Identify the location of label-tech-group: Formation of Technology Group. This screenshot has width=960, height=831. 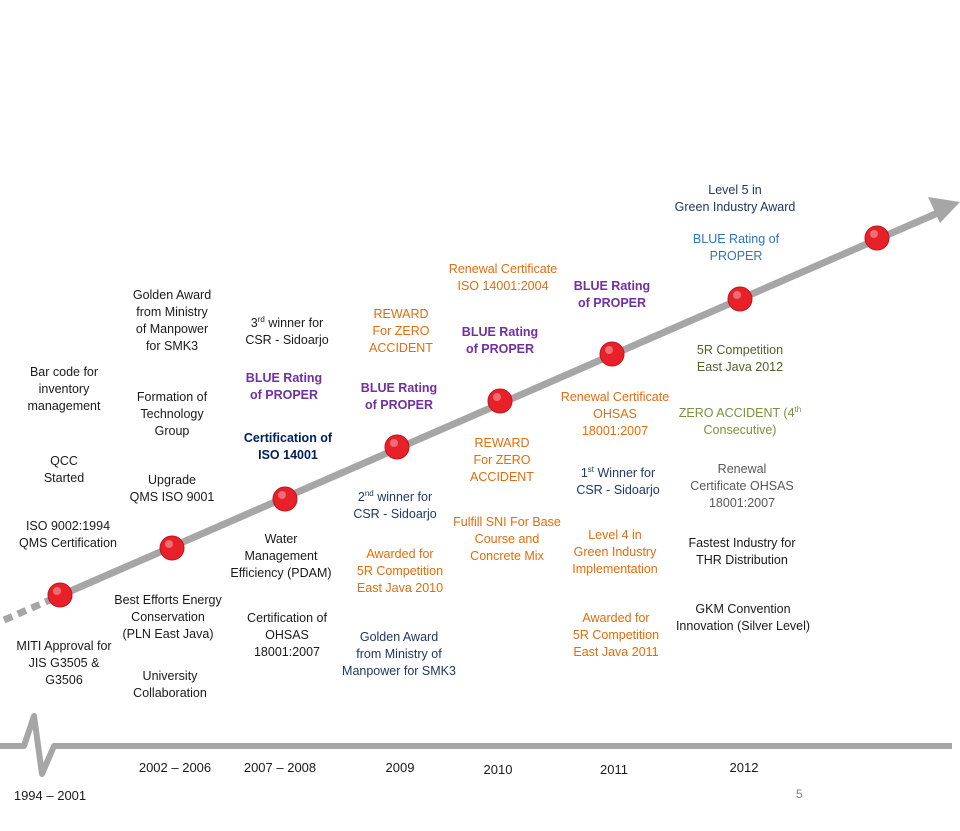
(172, 414).